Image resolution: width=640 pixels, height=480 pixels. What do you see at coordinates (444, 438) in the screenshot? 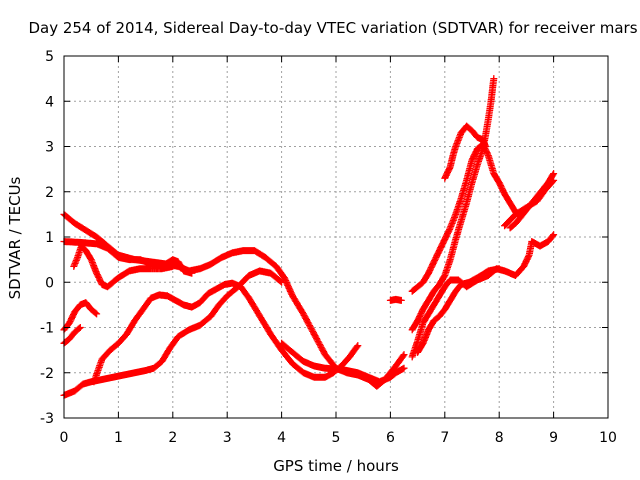
I see `x-tick-label: 7` at bounding box center [444, 438].